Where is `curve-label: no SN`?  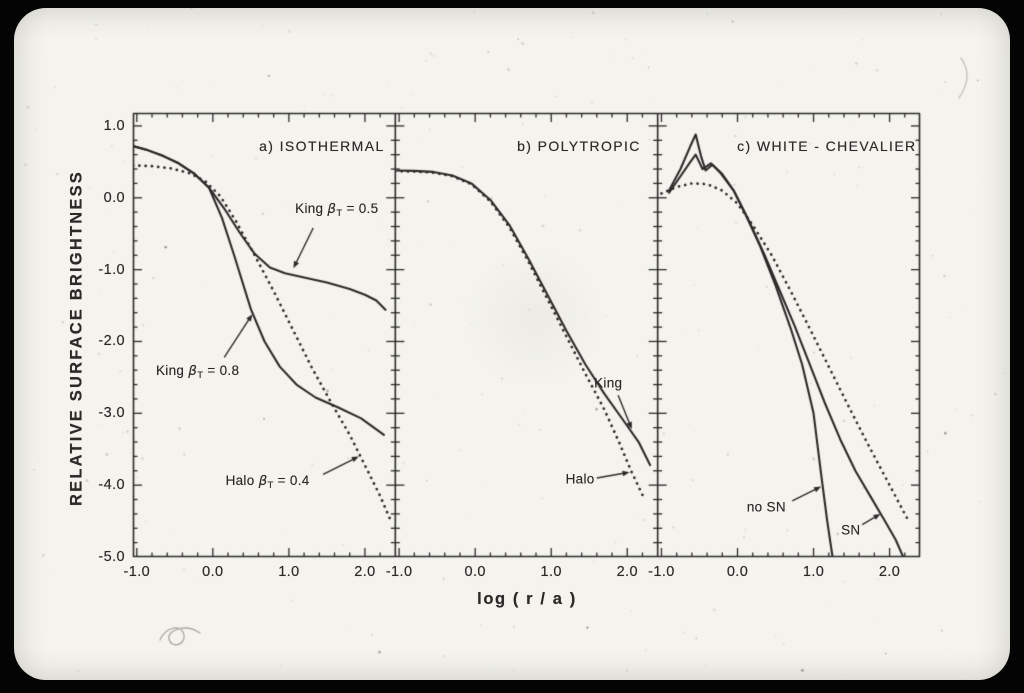
curve-label: no SN is located at coordinates (766, 507).